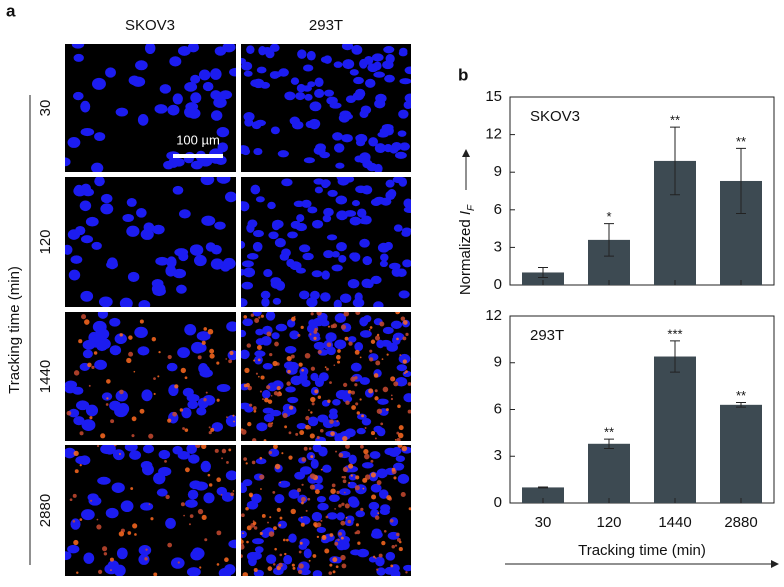  I want to click on micrograph, so click(150, 376).